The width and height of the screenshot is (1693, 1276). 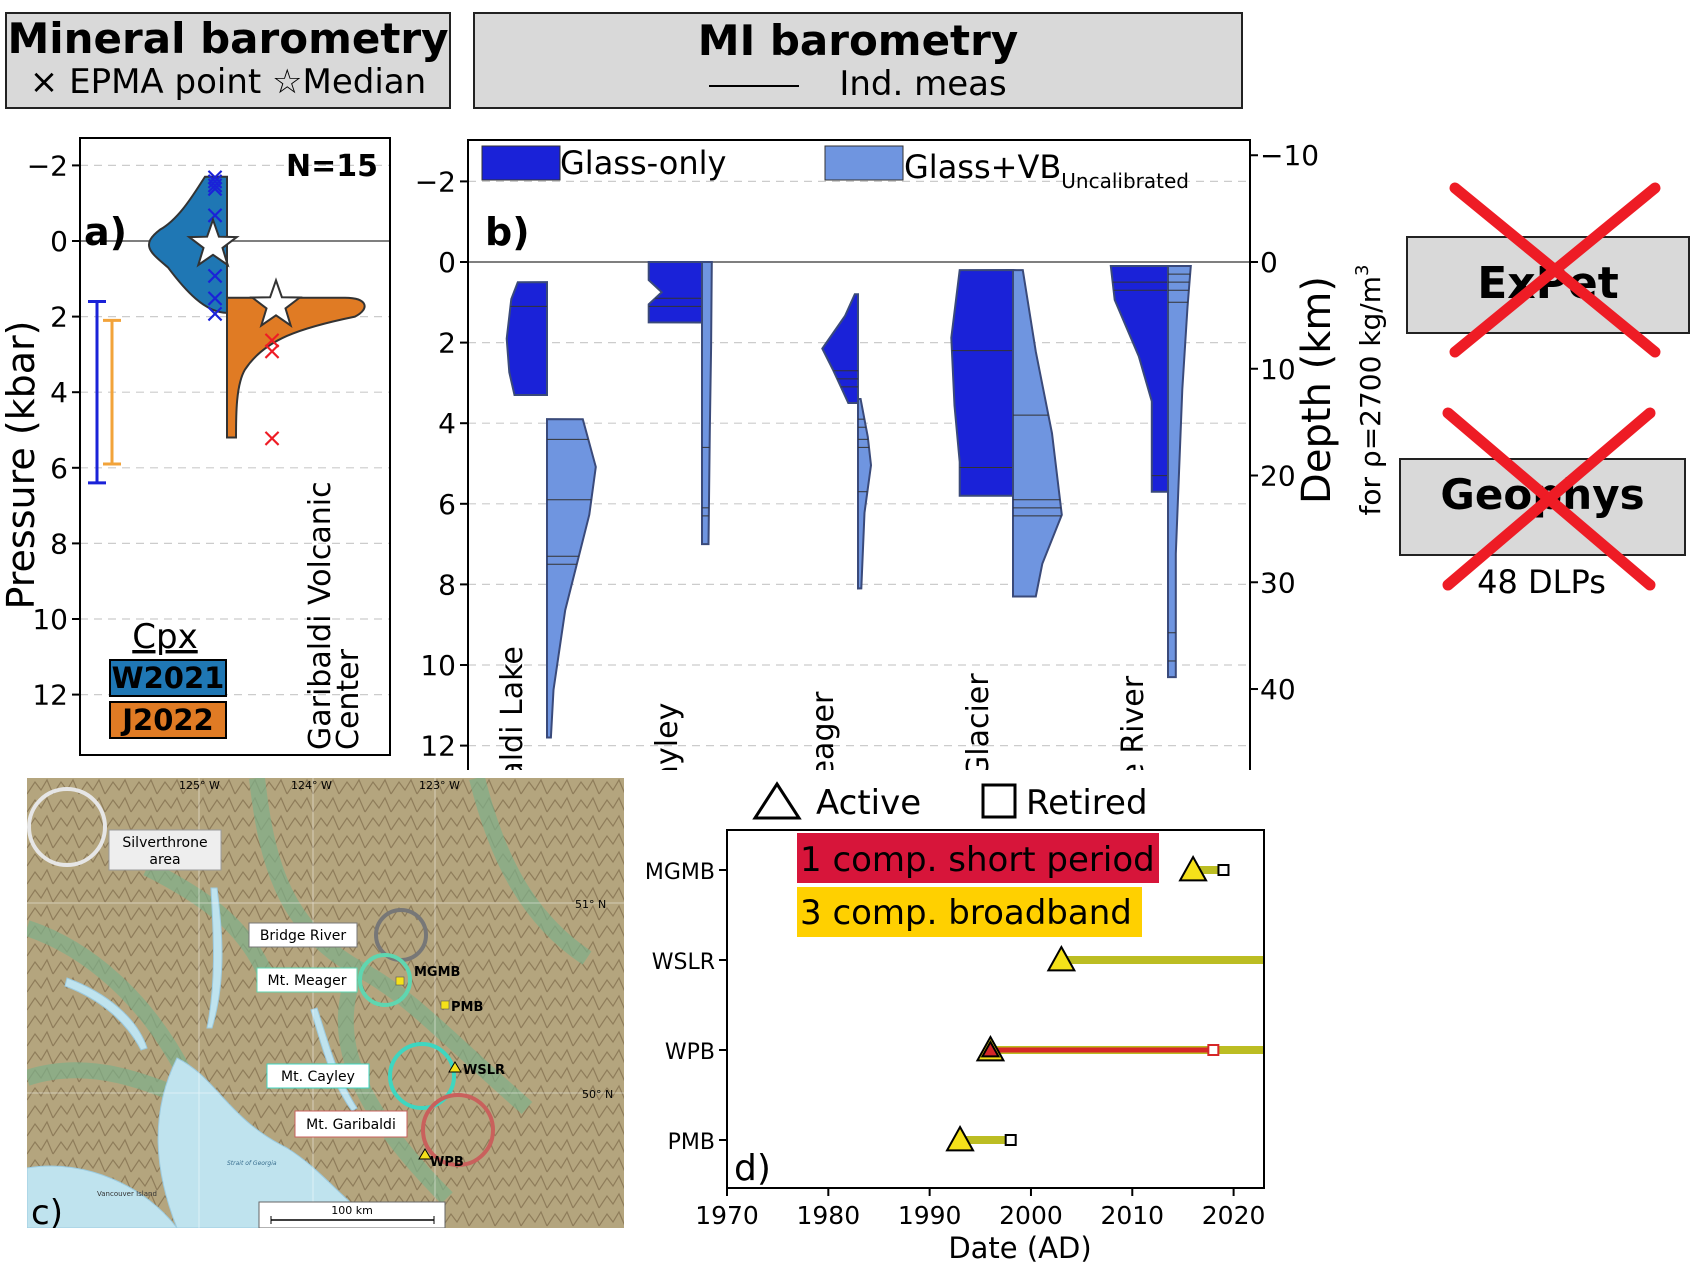 What do you see at coordinates (966, 913) in the screenshot?
I see `legend-broadband-label: 3 comp. broadband` at bounding box center [966, 913].